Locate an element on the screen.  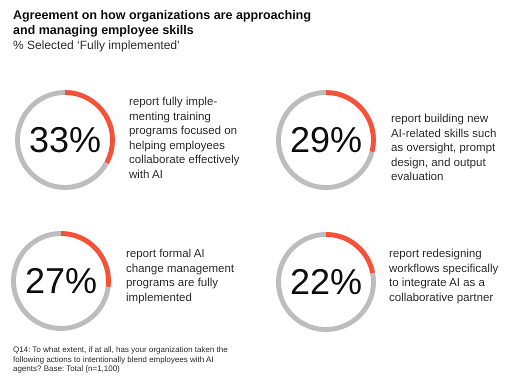
data-label: 33% is located at coordinates (65, 139).